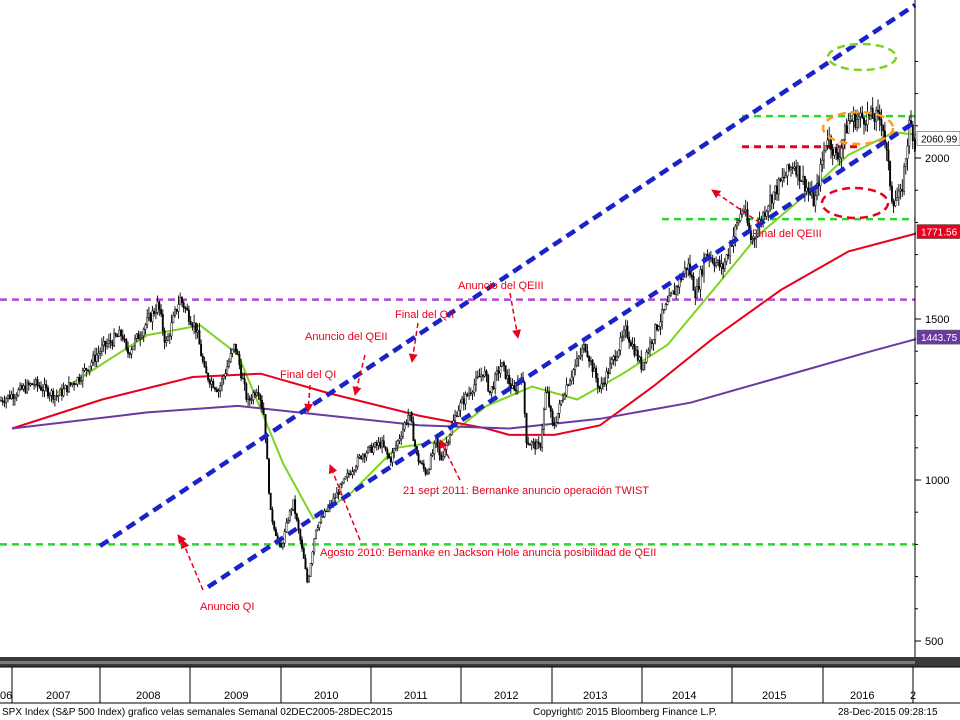 The width and height of the screenshot is (960, 720). I want to click on y-tick-label: 1000, so click(937, 481).